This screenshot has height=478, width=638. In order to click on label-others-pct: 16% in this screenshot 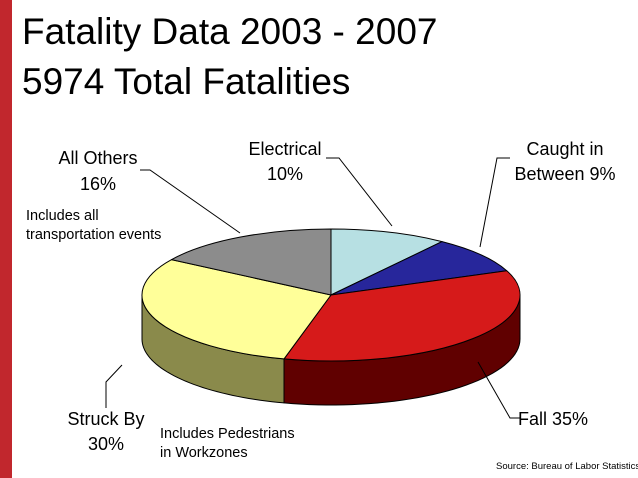, I will do `click(98, 184)`.